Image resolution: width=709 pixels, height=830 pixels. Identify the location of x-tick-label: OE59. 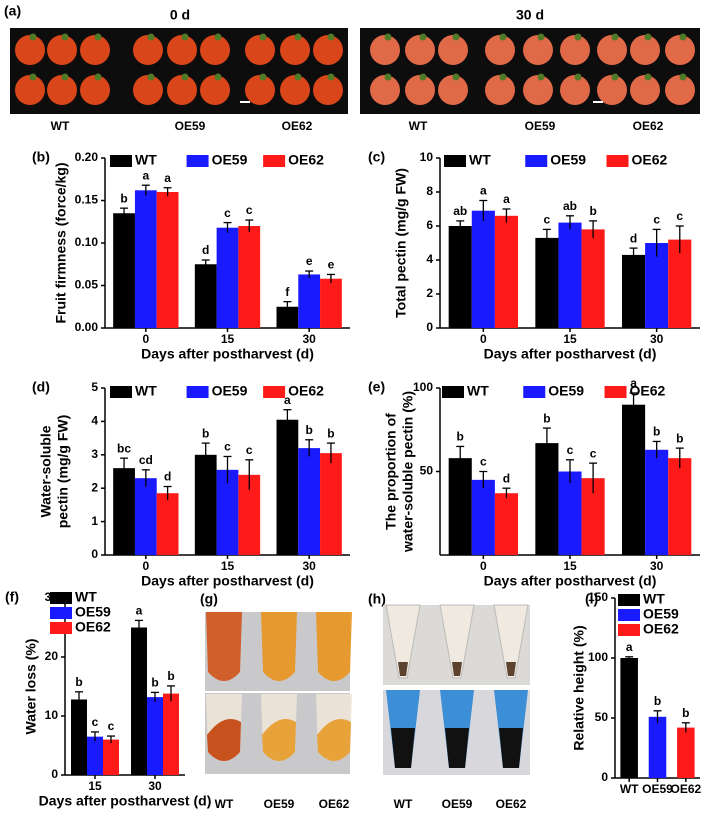
(657, 789).